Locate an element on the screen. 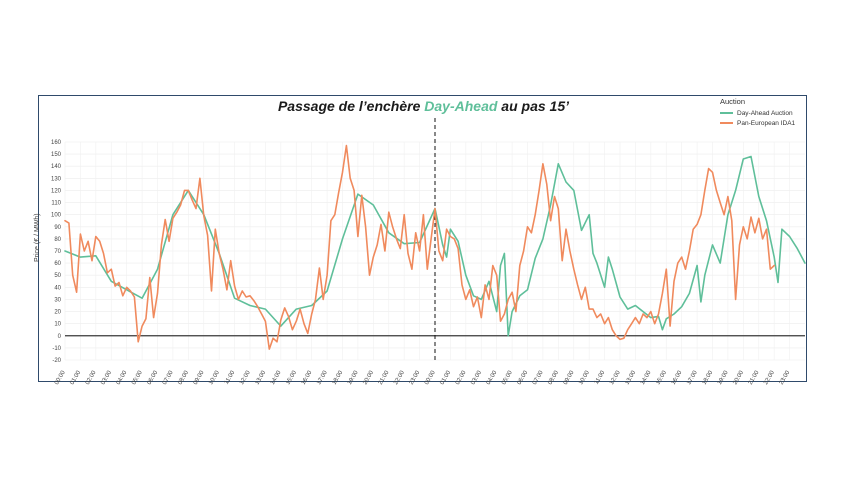  legend-label-ida1: Pan-European IDA1 is located at coordinates (766, 123).